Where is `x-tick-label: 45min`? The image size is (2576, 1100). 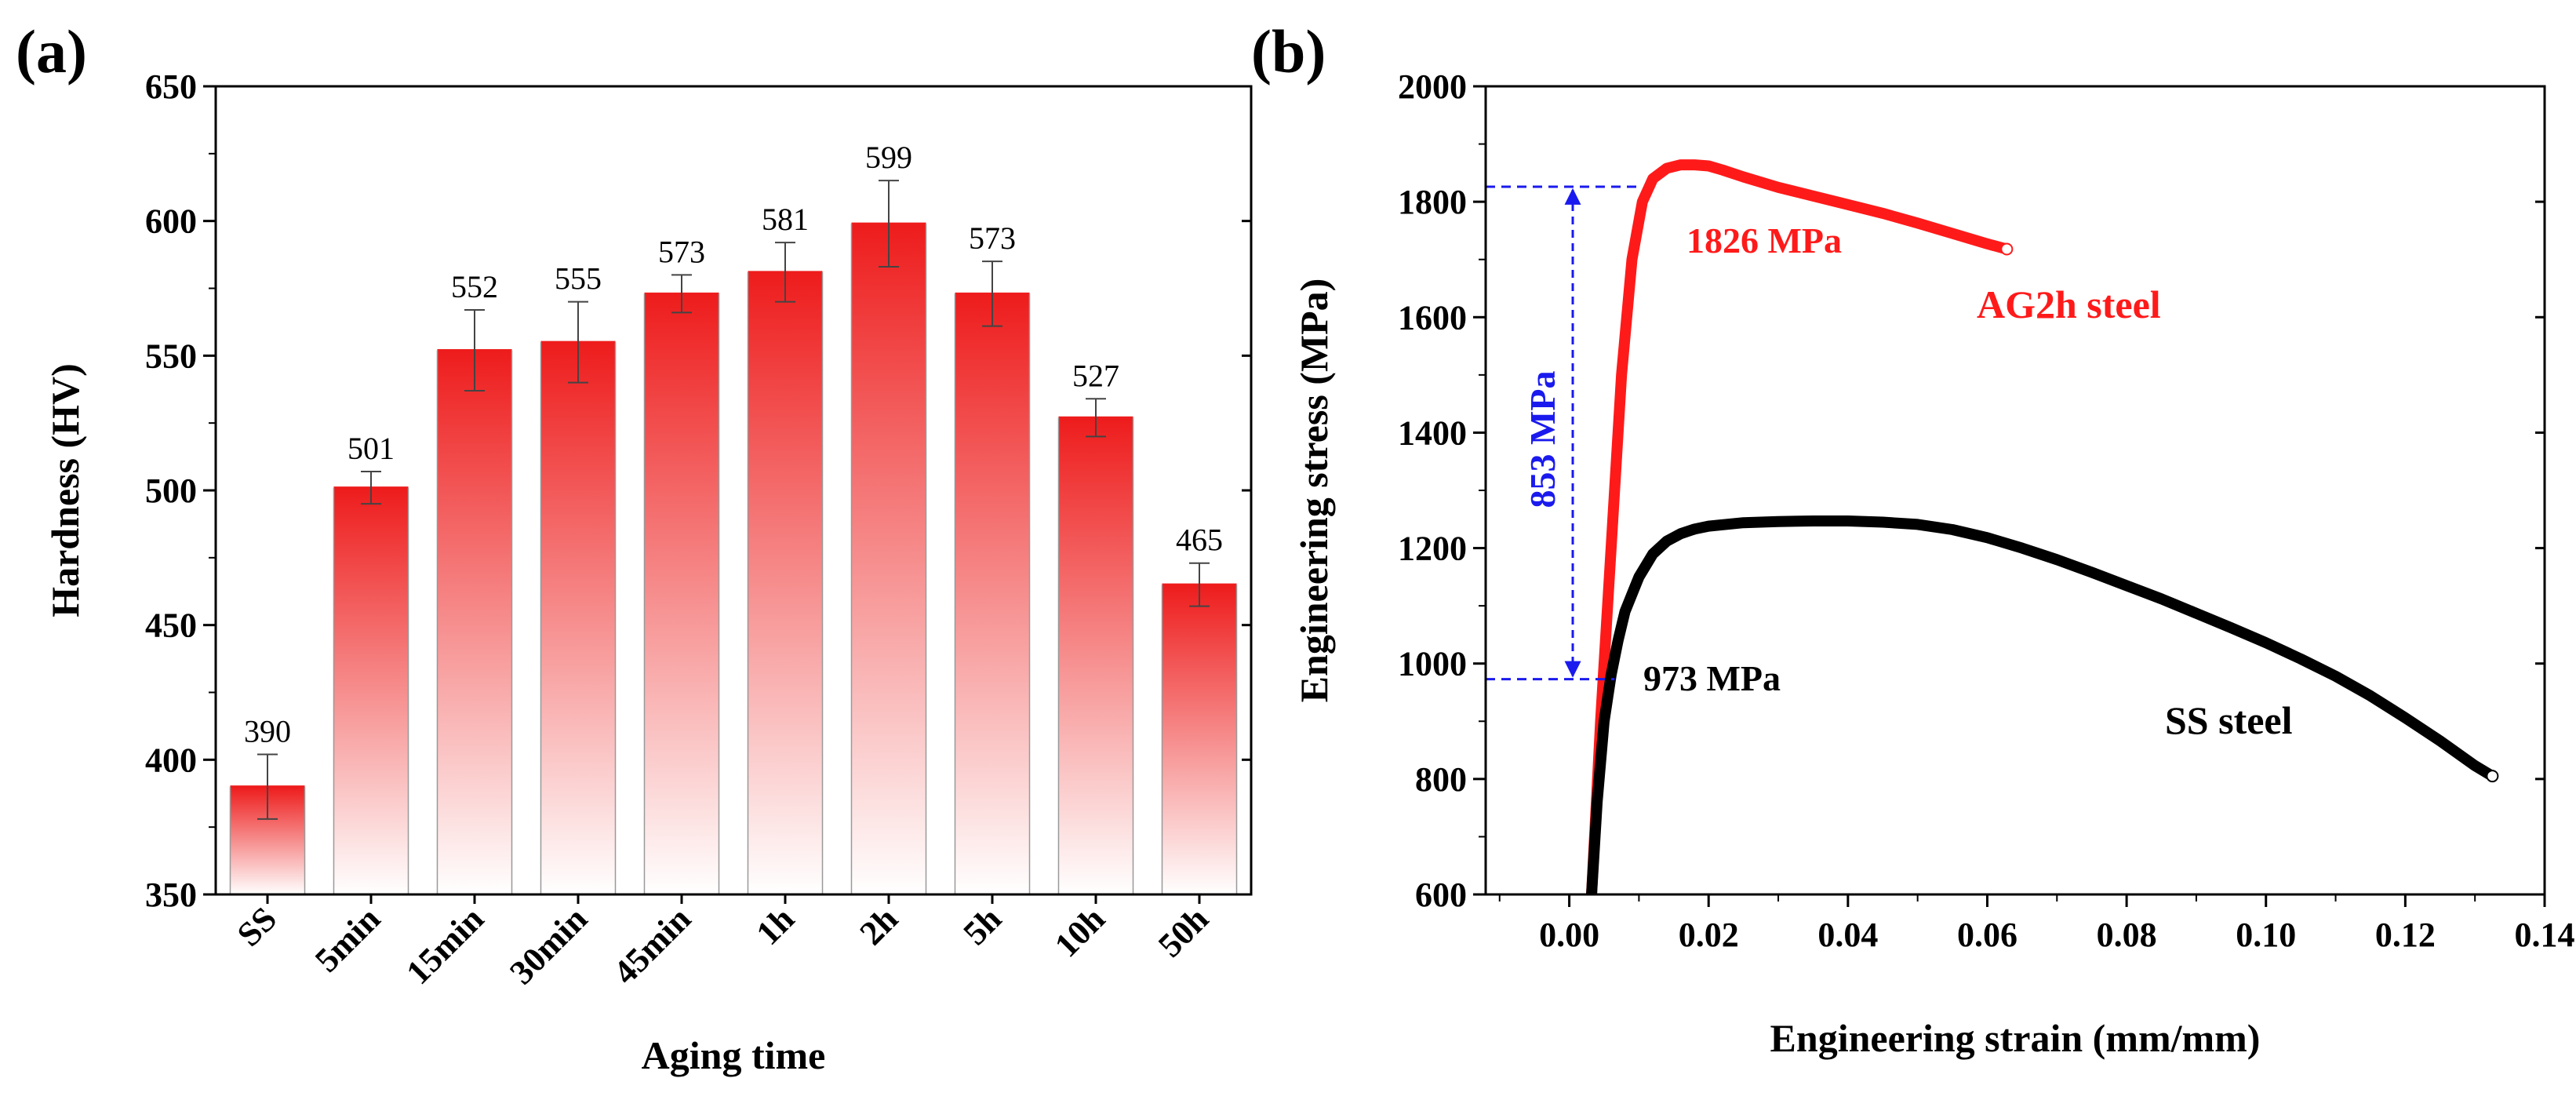
x-tick-label: 45min is located at coordinates (652, 946).